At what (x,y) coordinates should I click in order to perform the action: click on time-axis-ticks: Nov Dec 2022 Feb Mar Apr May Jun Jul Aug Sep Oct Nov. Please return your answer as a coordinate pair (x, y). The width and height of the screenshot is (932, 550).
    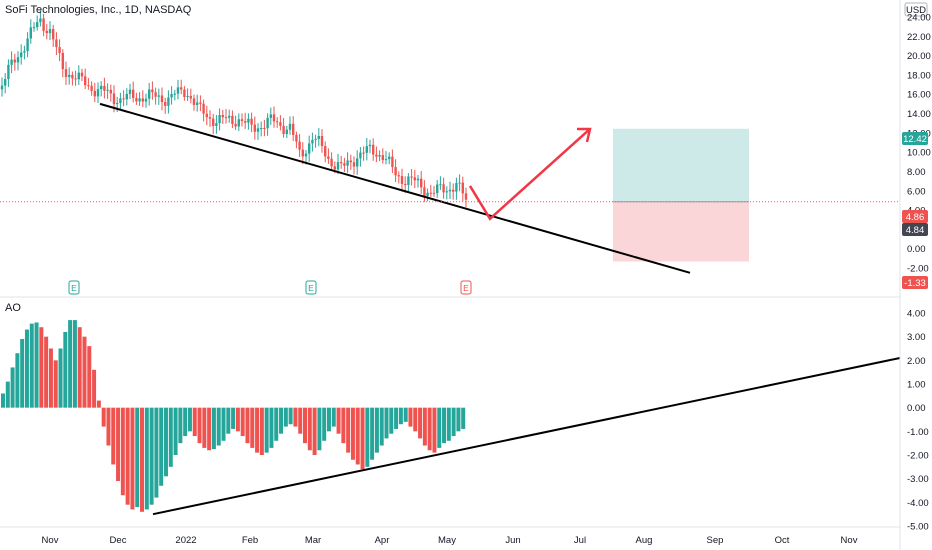
    Looking at the image, I should click on (450, 540).